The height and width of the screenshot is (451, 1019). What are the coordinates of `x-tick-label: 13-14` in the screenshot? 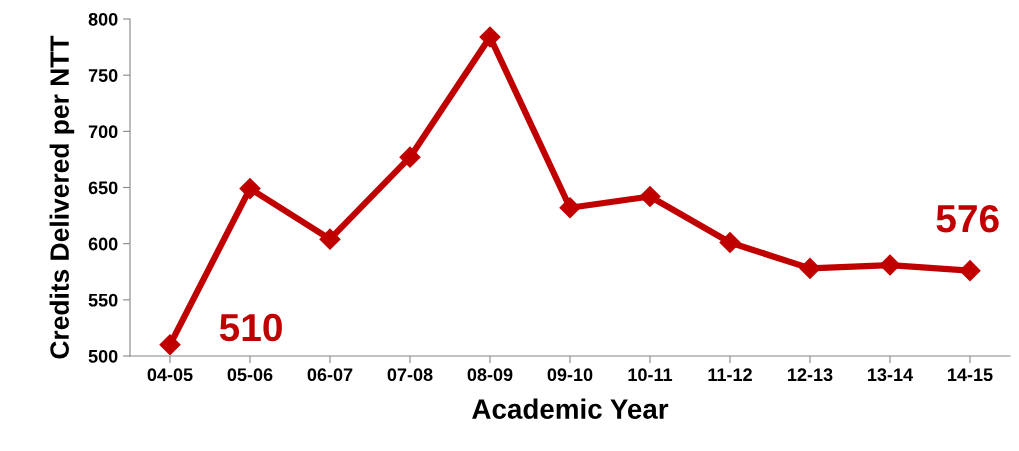 It's located at (890, 375).